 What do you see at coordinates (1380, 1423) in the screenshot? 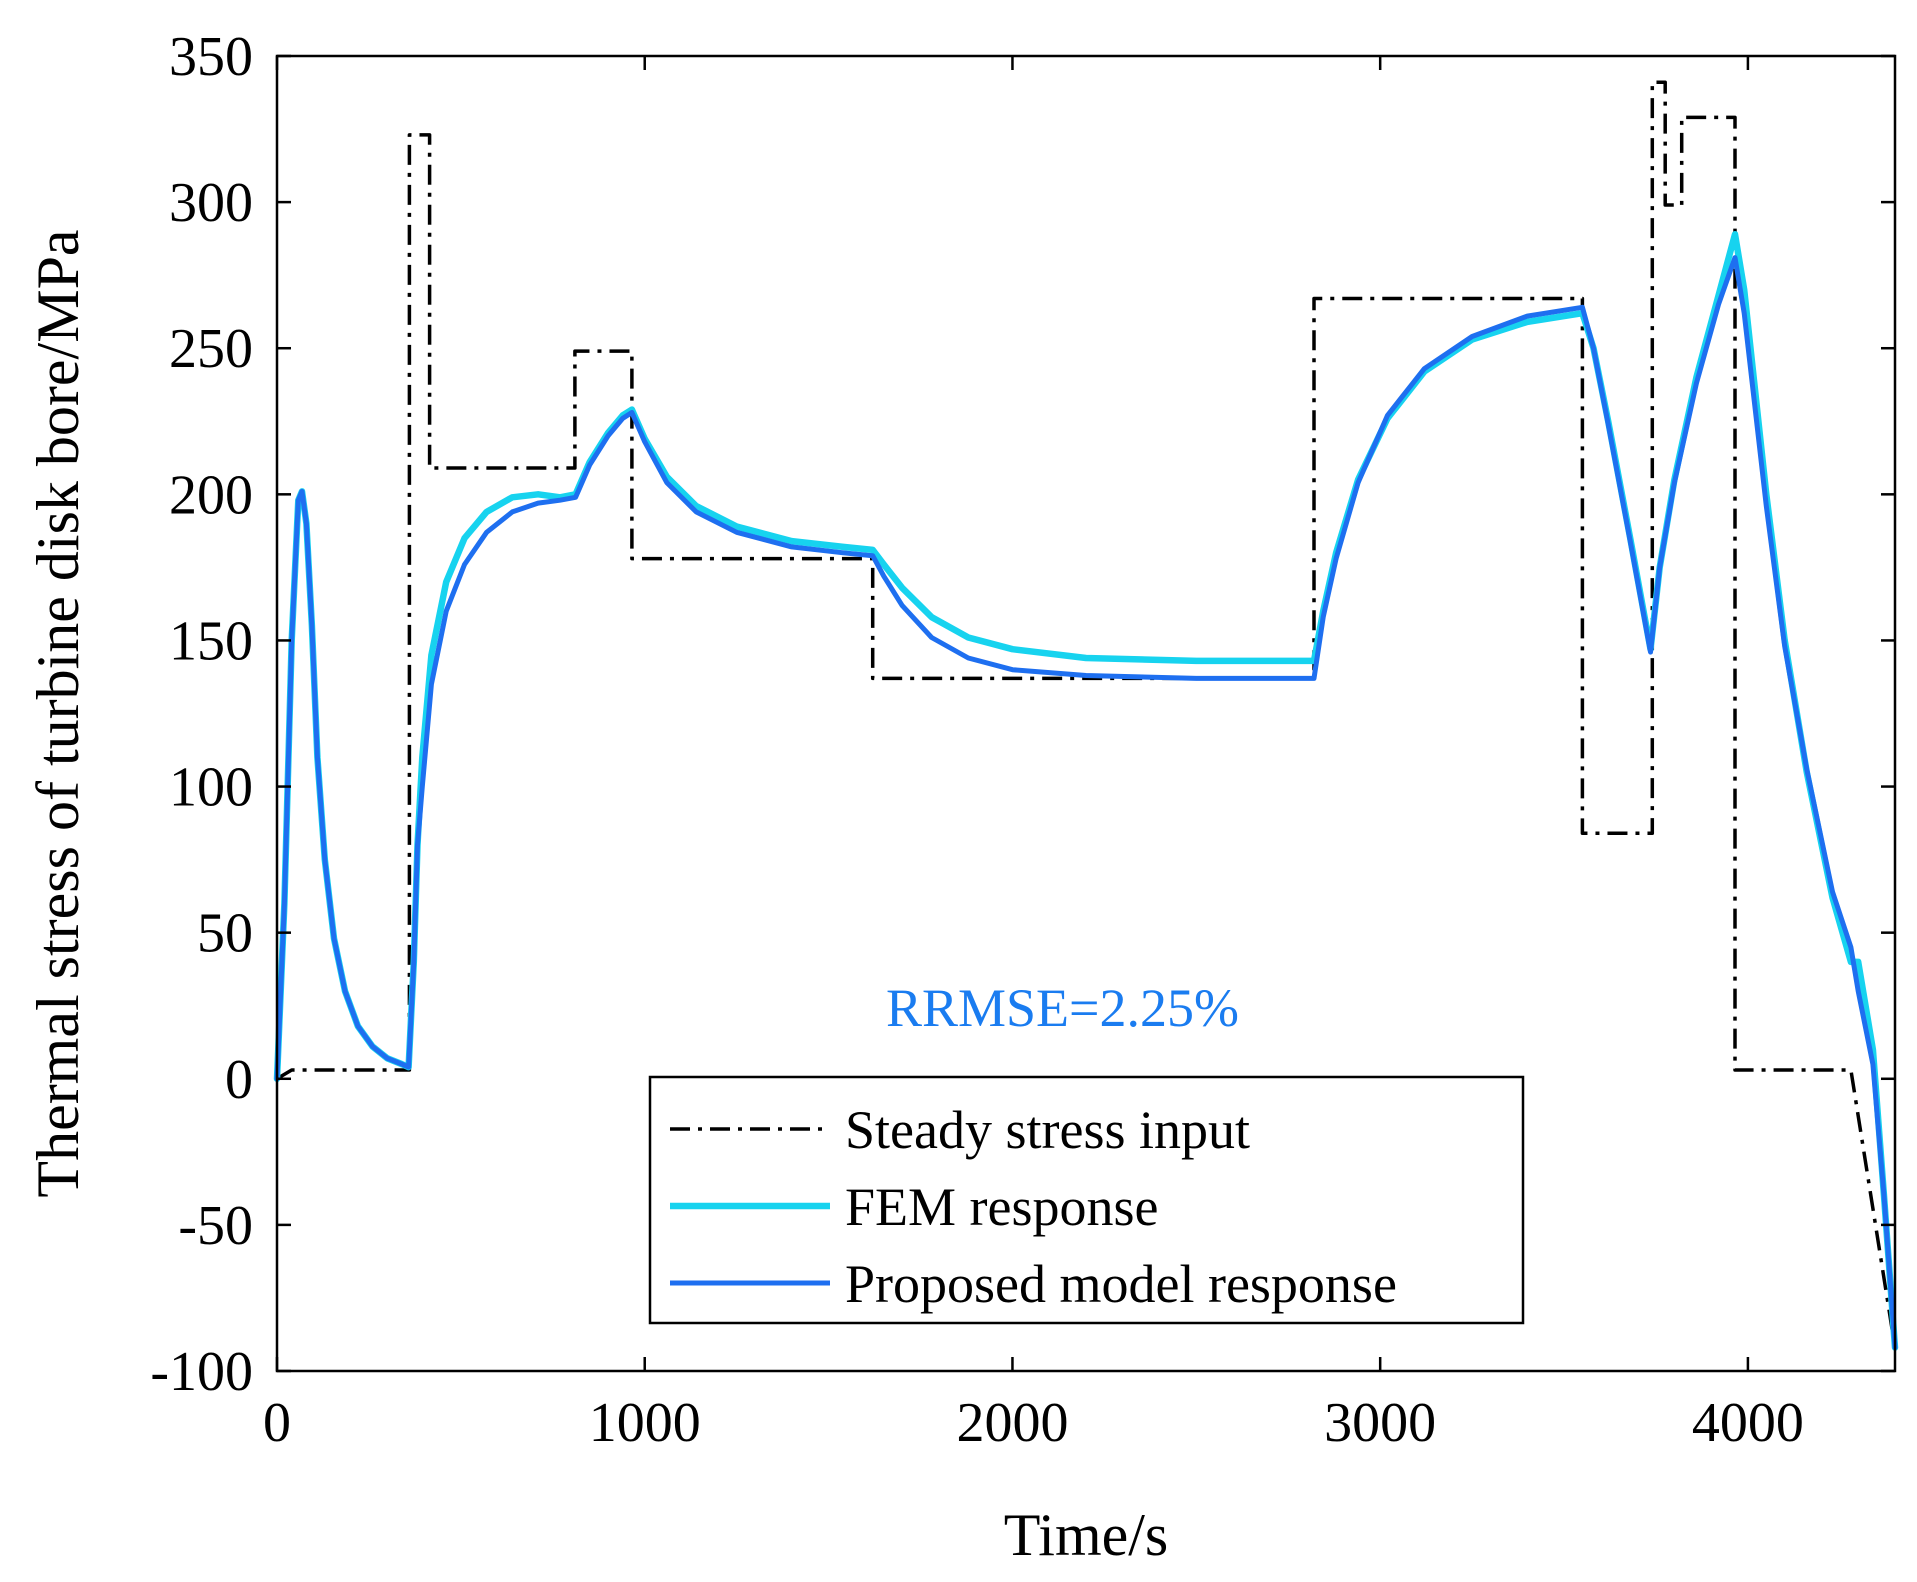
I see `x-tick-label: 3000` at bounding box center [1380, 1423].